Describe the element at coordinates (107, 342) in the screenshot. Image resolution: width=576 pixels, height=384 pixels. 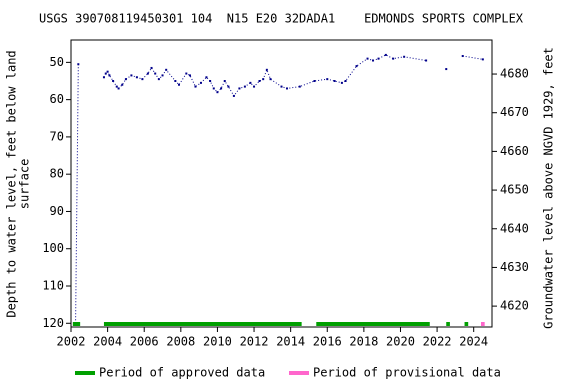
I see `x-tick-label: 2004` at that location.